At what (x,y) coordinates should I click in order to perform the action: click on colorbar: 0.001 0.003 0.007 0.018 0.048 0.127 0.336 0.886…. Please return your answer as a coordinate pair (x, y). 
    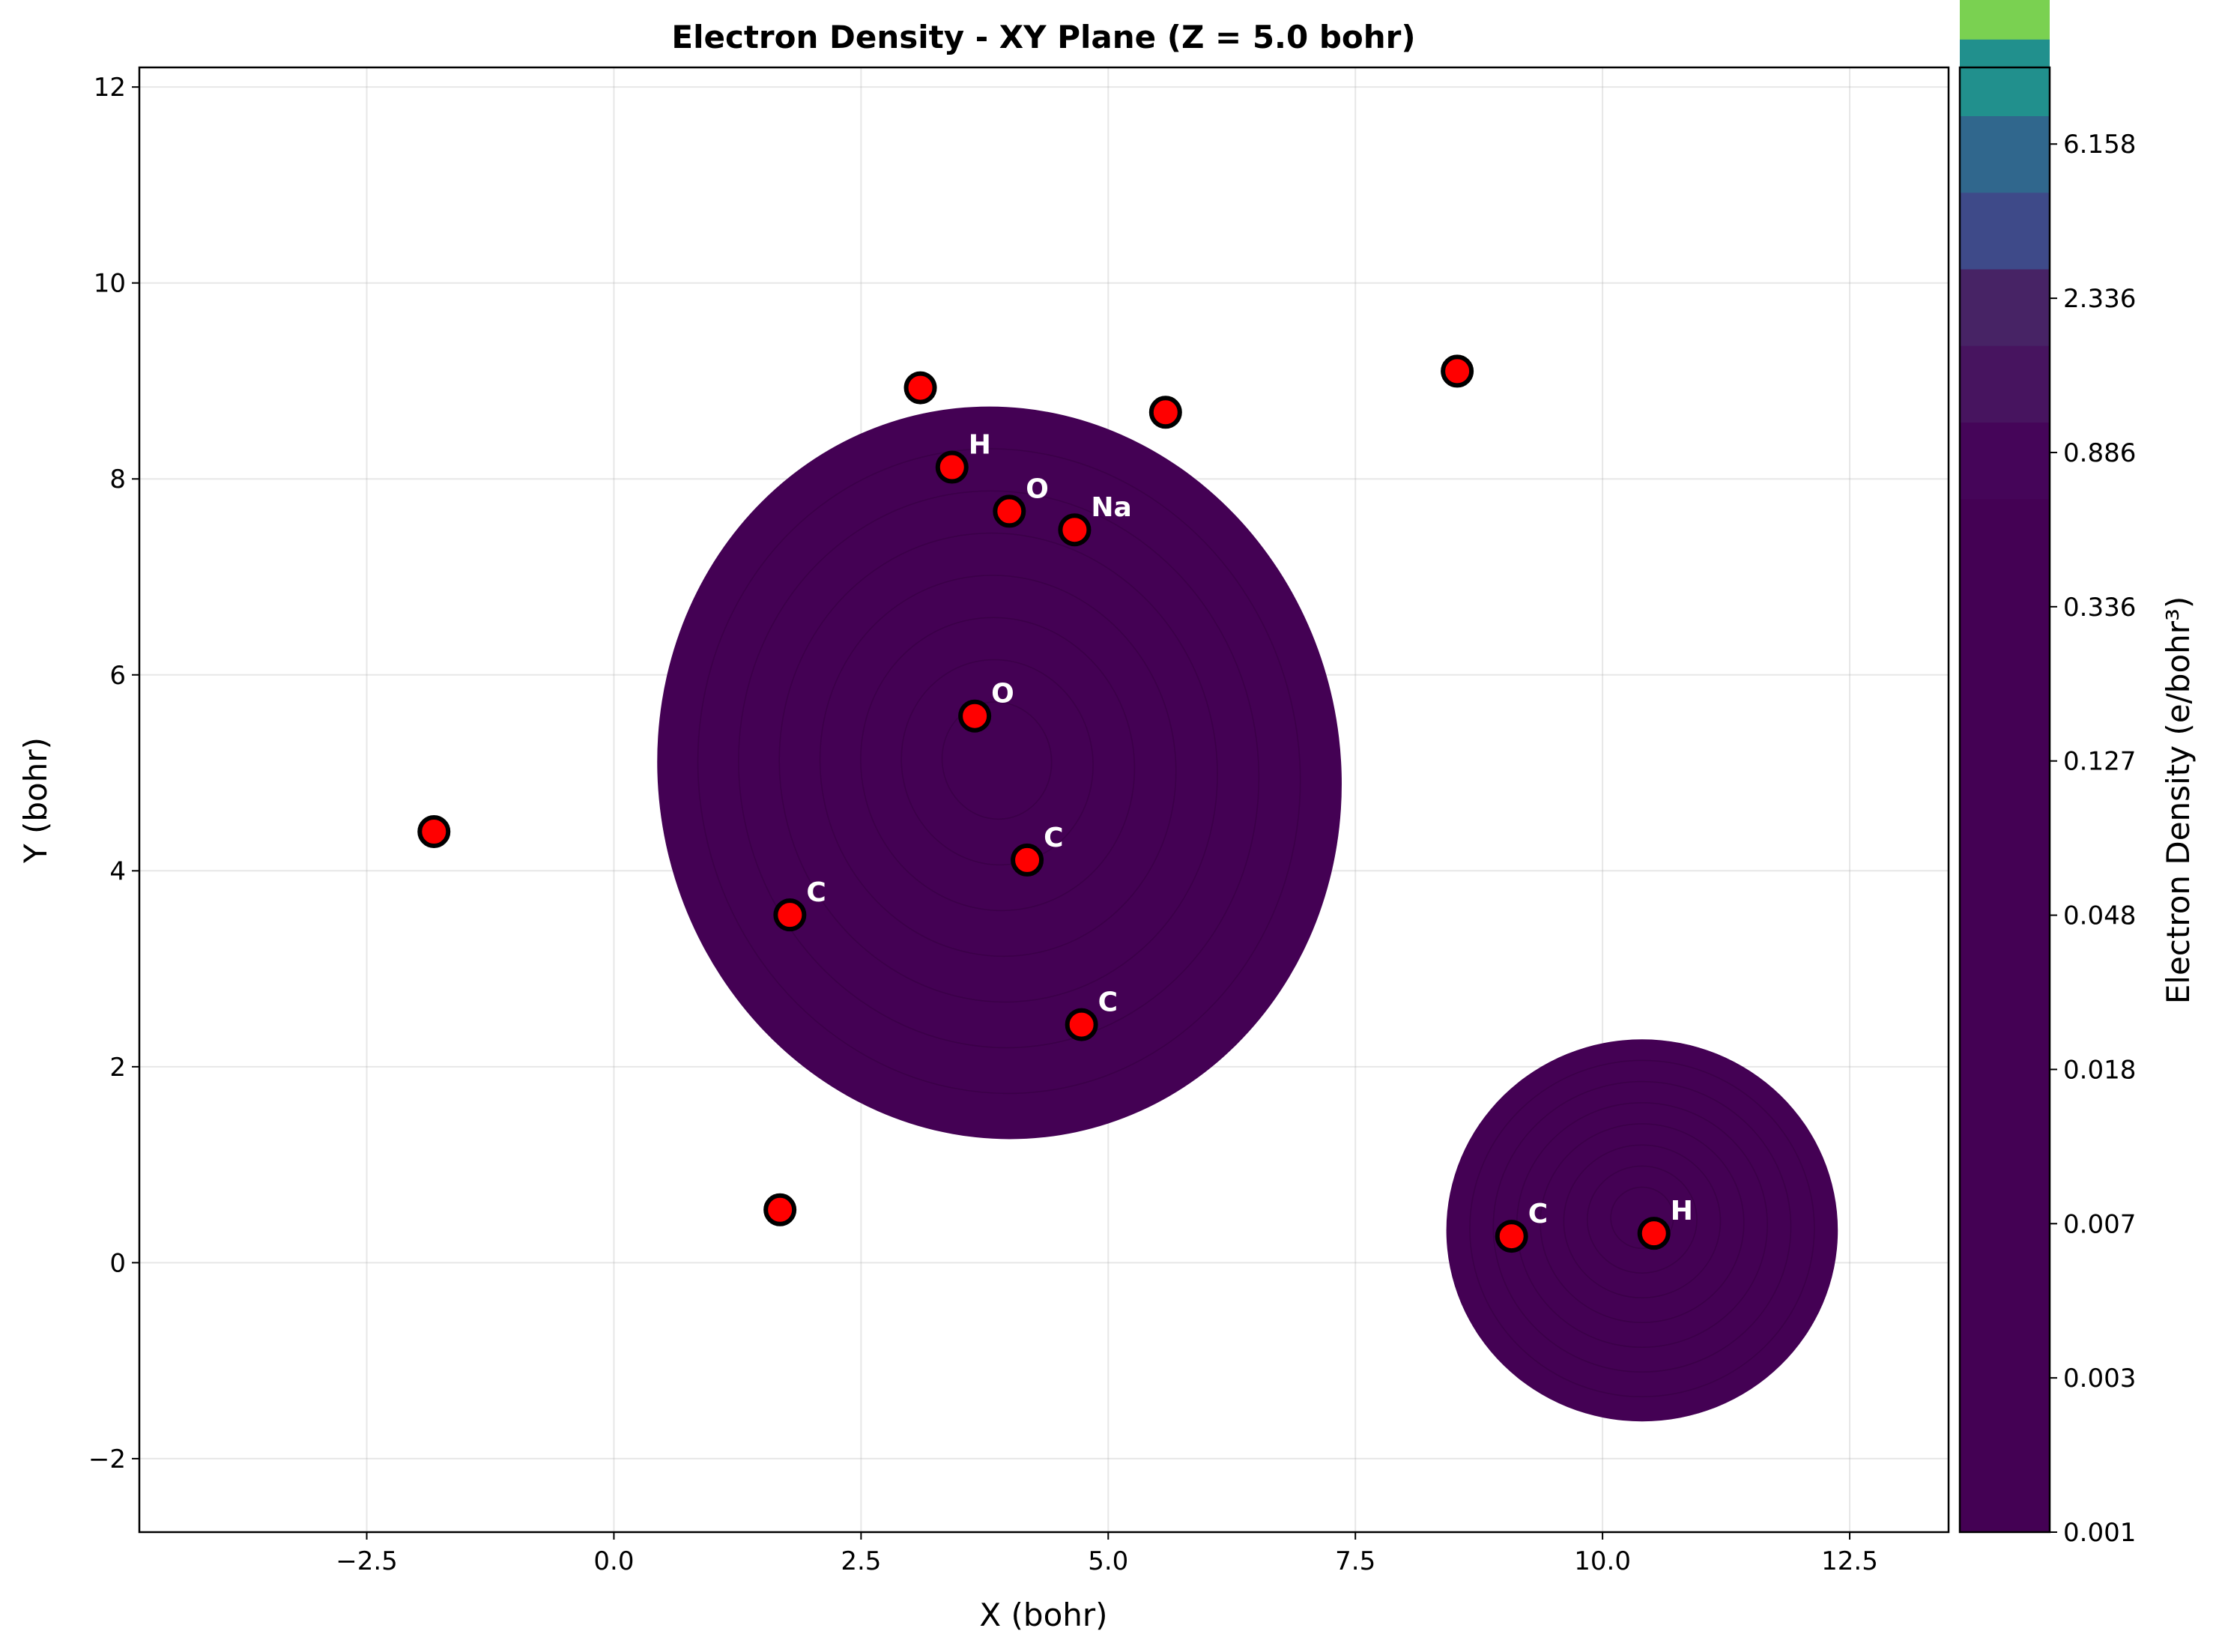
    Looking at the image, I should click on (2047, 774).